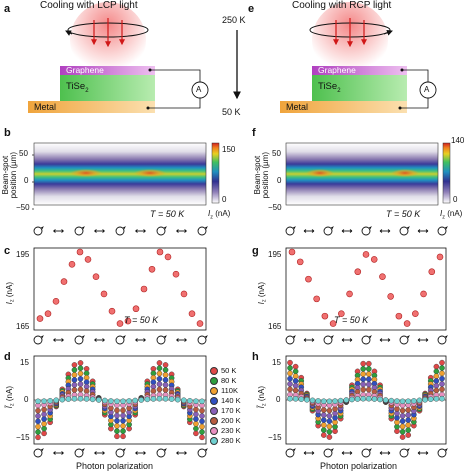 The image size is (474, 474). I want to click on map-b-ytick: −50, so click(23, 207).